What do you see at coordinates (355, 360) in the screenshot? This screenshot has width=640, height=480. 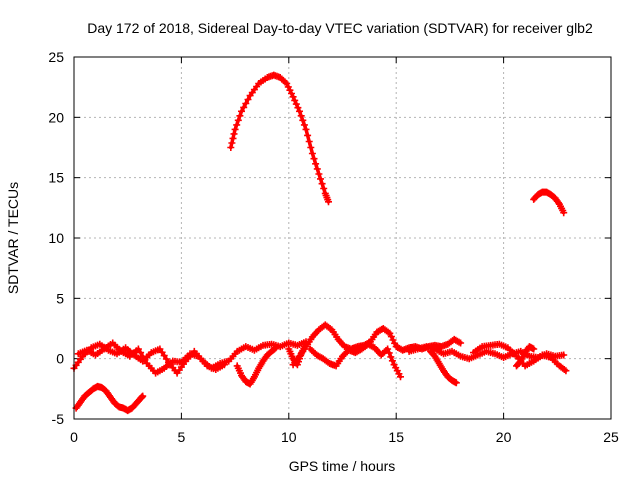 I see `series-arc8` at bounding box center [355, 360].